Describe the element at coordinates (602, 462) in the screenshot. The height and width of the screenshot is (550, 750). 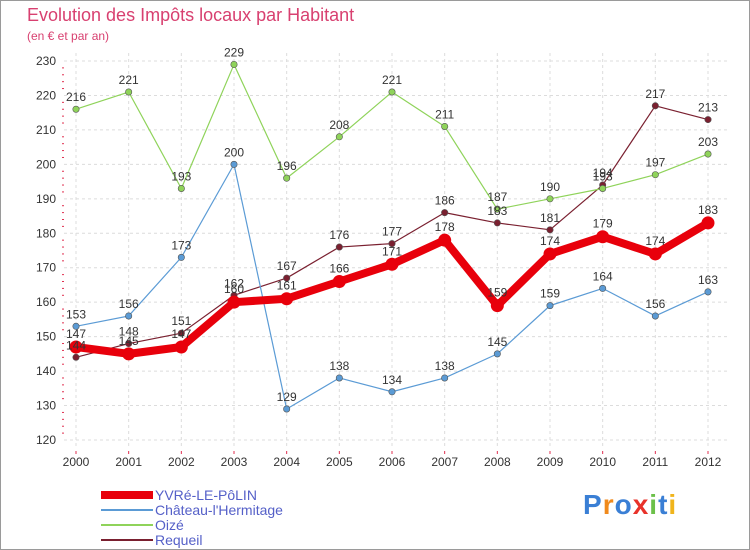
I see `x-tick-label: 2010` at that location.